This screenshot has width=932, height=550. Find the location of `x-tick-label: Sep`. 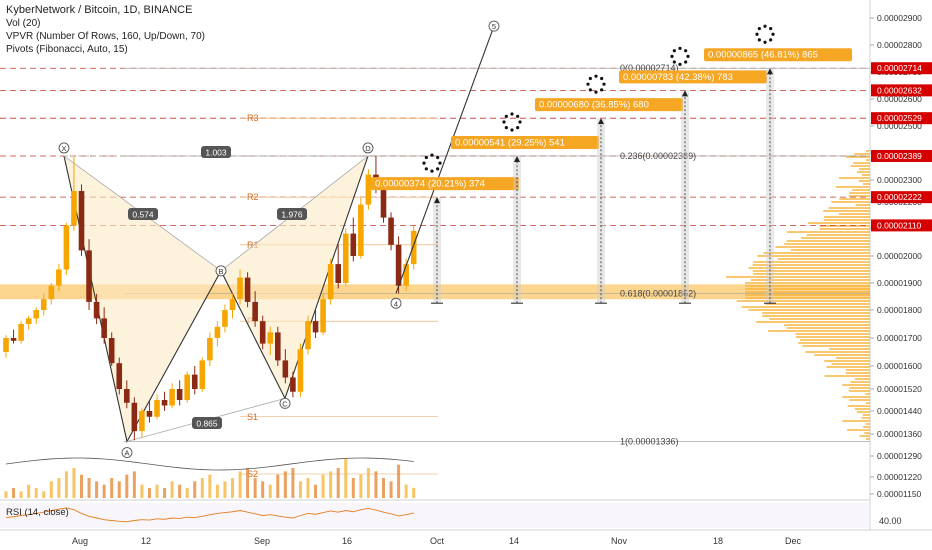

x-tick-label: Sep is located at coordinates (262, 541).